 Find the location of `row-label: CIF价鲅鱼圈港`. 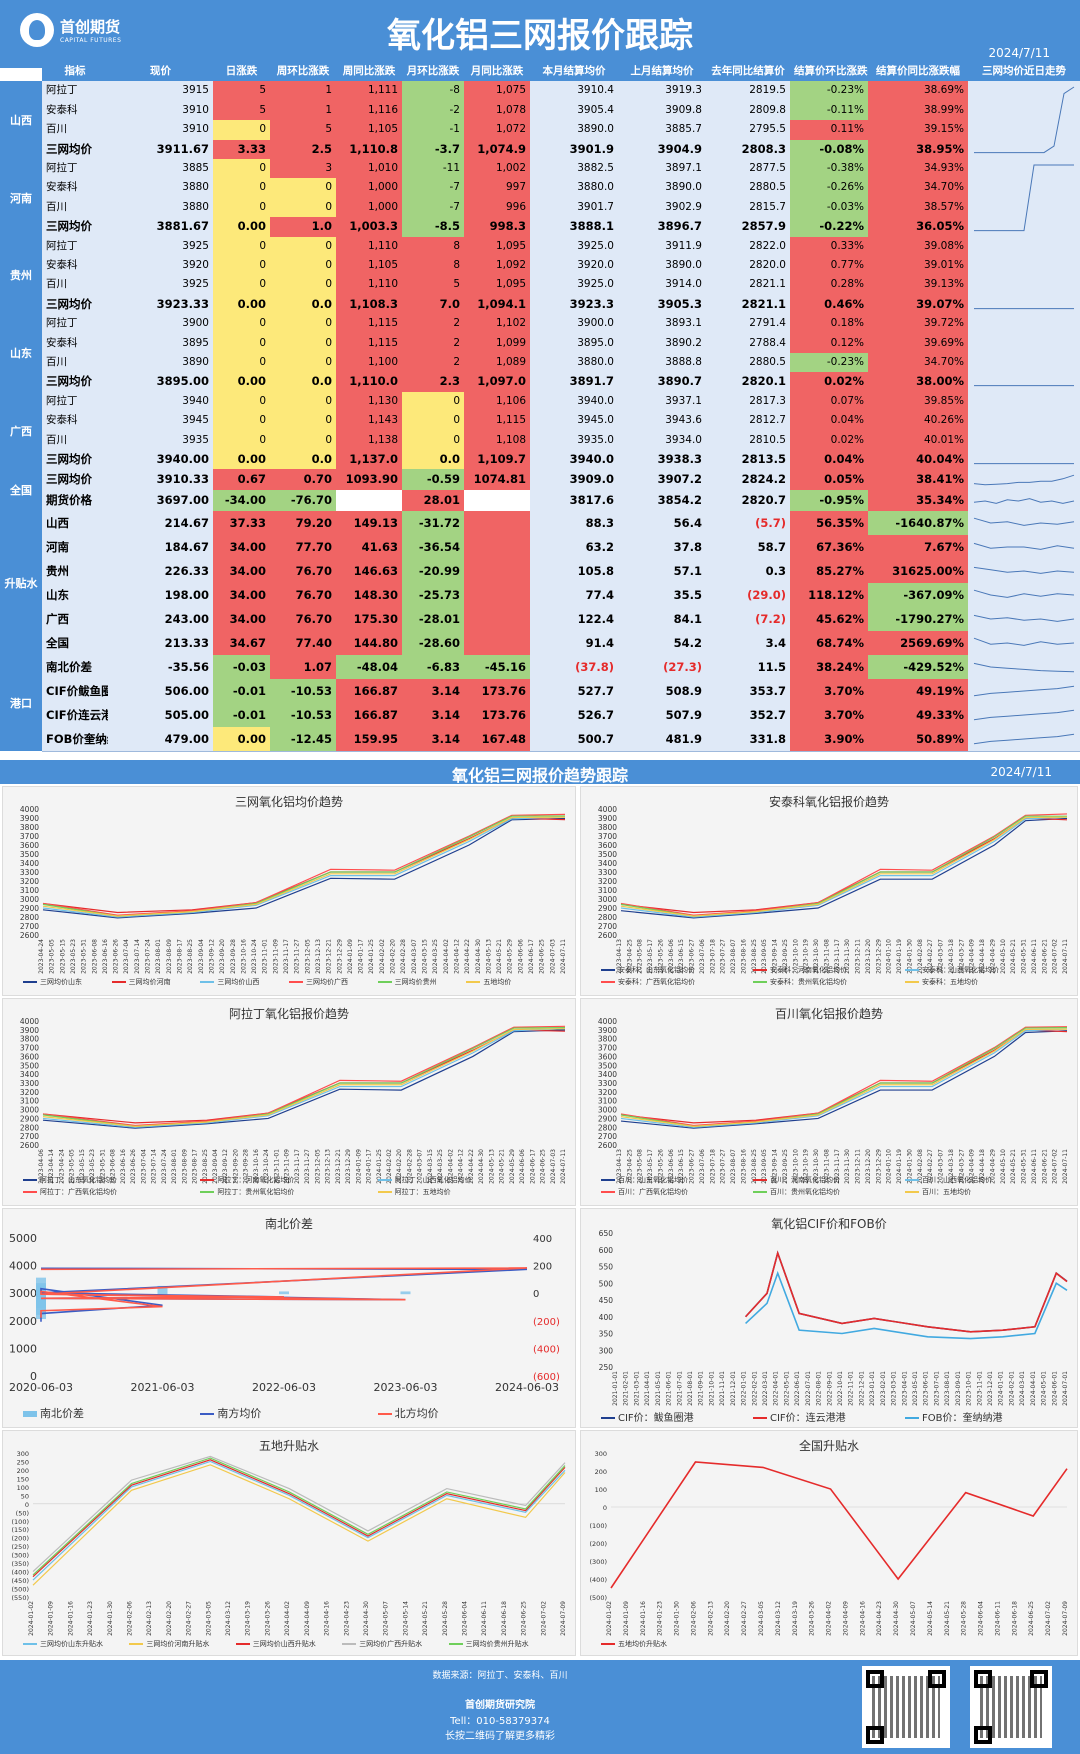

row-label: CIF价鲅鱼圈港 is located at coordinates (75, 691).